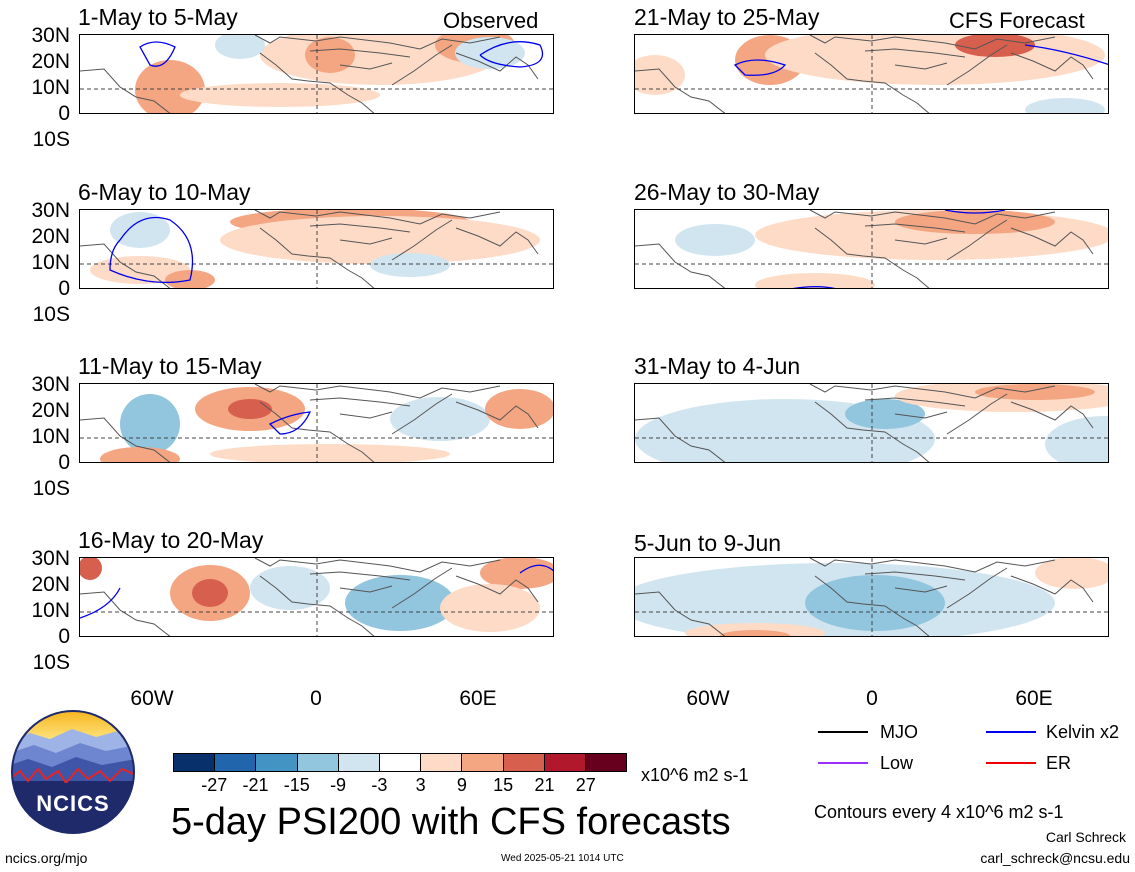 The image size is (1135, 872). Describe the element at coordinates (338, 785) in the screenshot. I see `colorbar-tick-label: -9` at that location.